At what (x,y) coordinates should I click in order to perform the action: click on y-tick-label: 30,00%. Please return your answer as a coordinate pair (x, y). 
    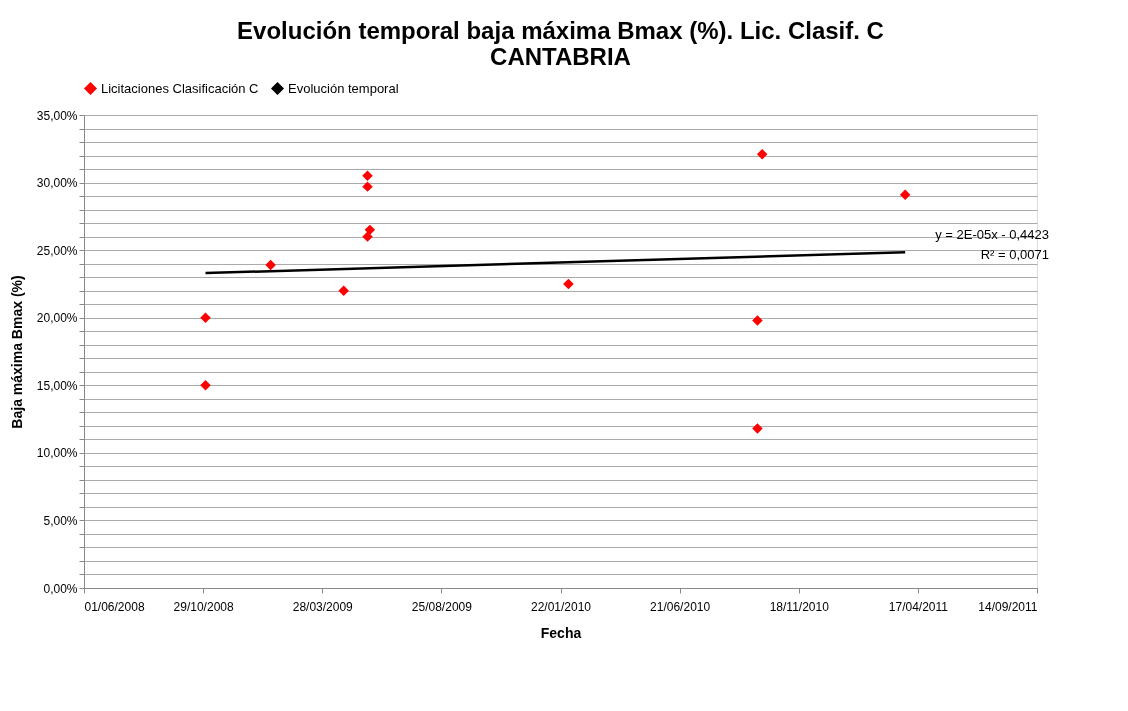
    Looking at the image, I should click on (57, 183).